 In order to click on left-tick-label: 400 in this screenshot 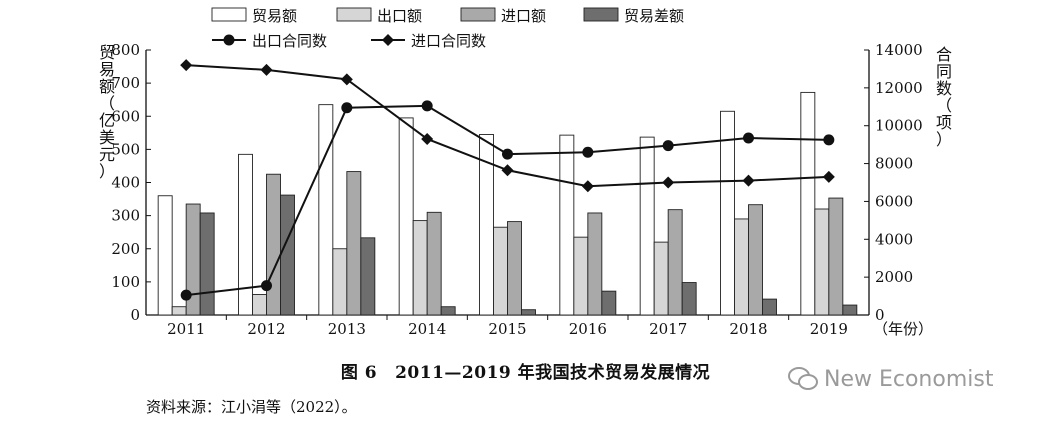, I will do `click(125, 183)`.